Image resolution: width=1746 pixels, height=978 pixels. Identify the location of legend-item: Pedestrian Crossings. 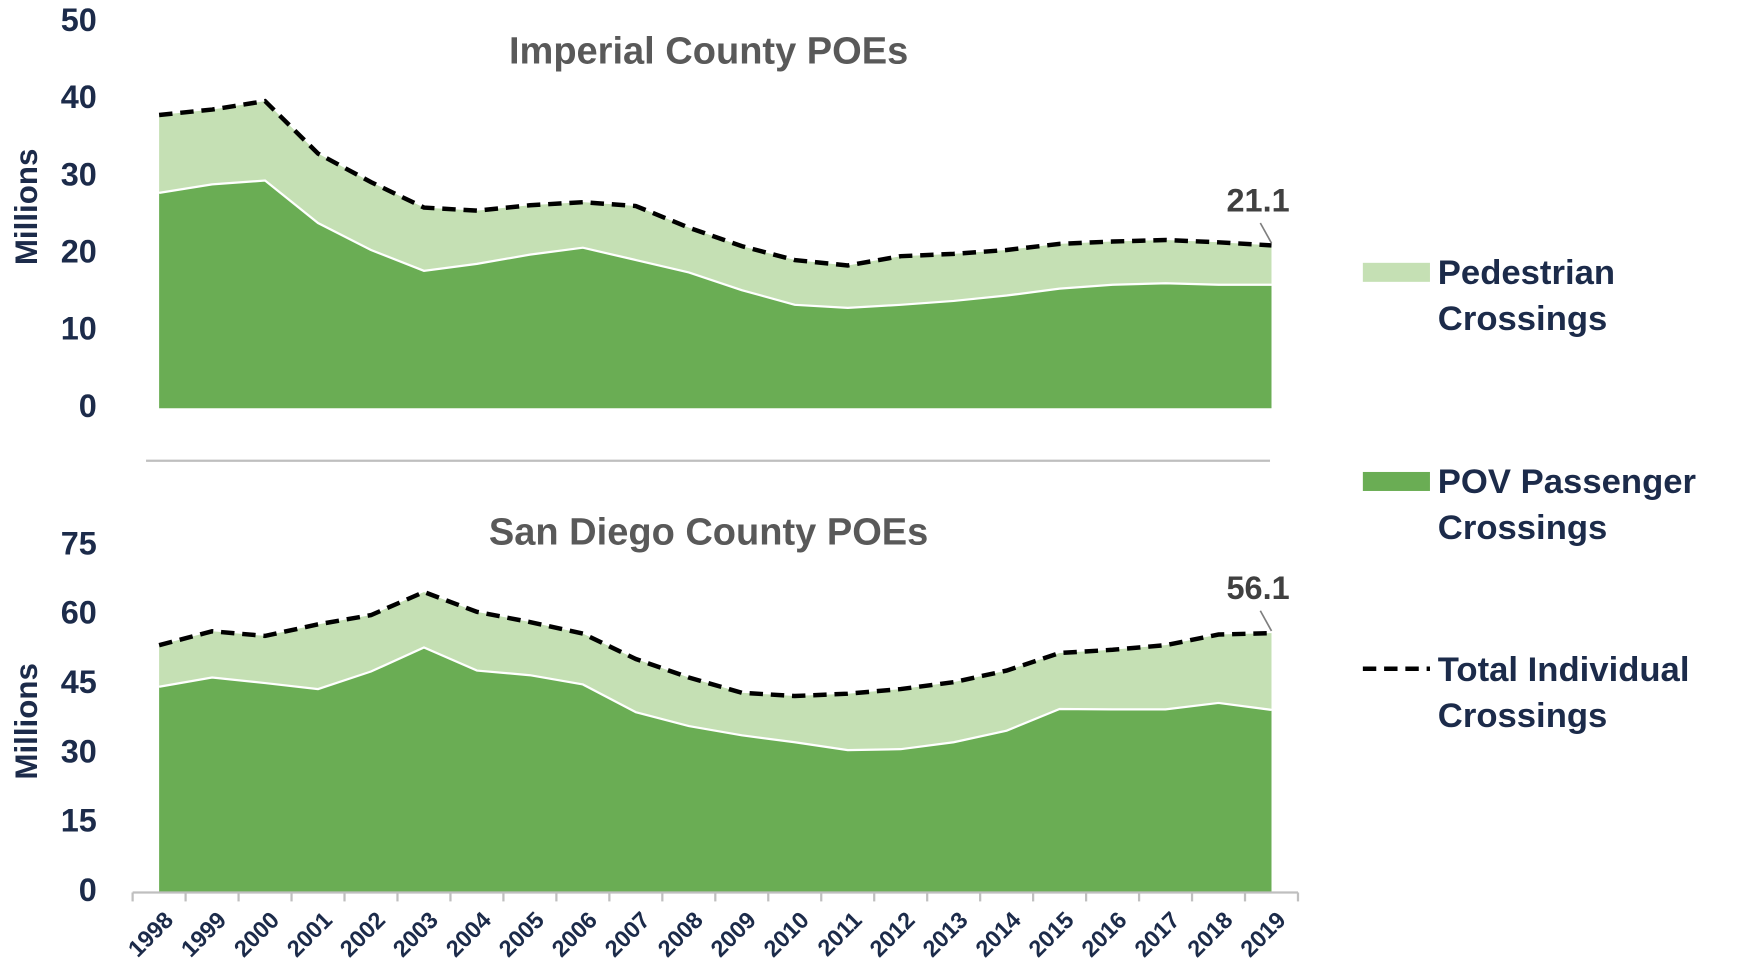
(1526, 295).